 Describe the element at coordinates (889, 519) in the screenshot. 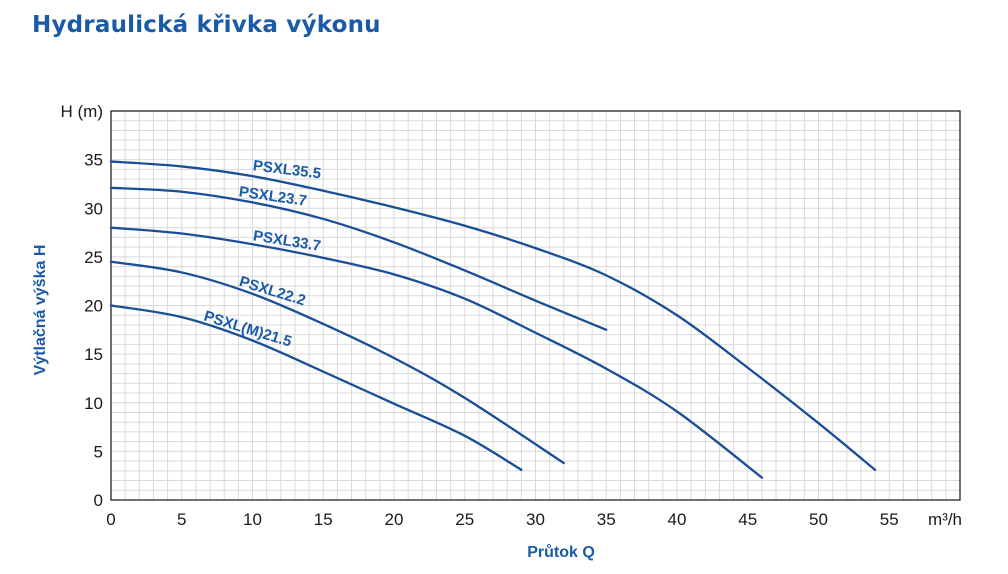

I see `x-tick-label: 55` at that location.